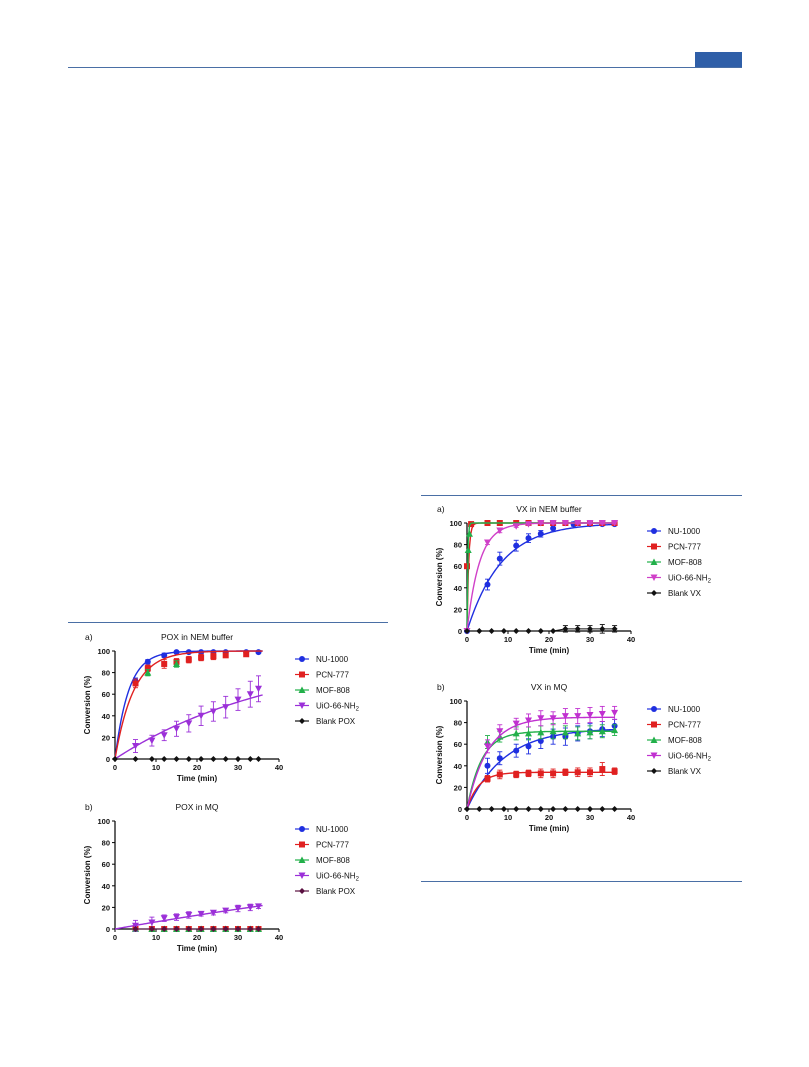  Describe the element at coordinates (710, 760) in the screenshot. I see `legend-subscript: 2` at that location.